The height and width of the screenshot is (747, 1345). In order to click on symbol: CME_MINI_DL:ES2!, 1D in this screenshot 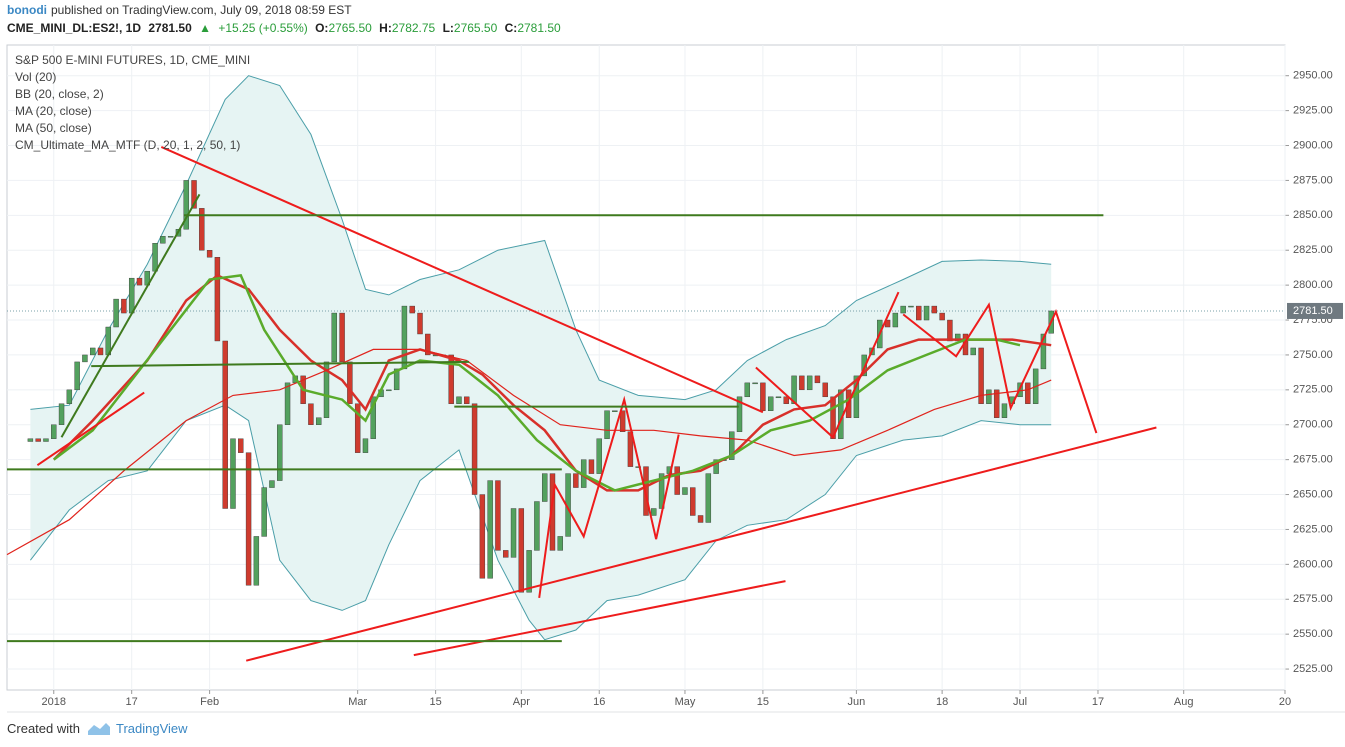, I will do `click(74, 28)`.